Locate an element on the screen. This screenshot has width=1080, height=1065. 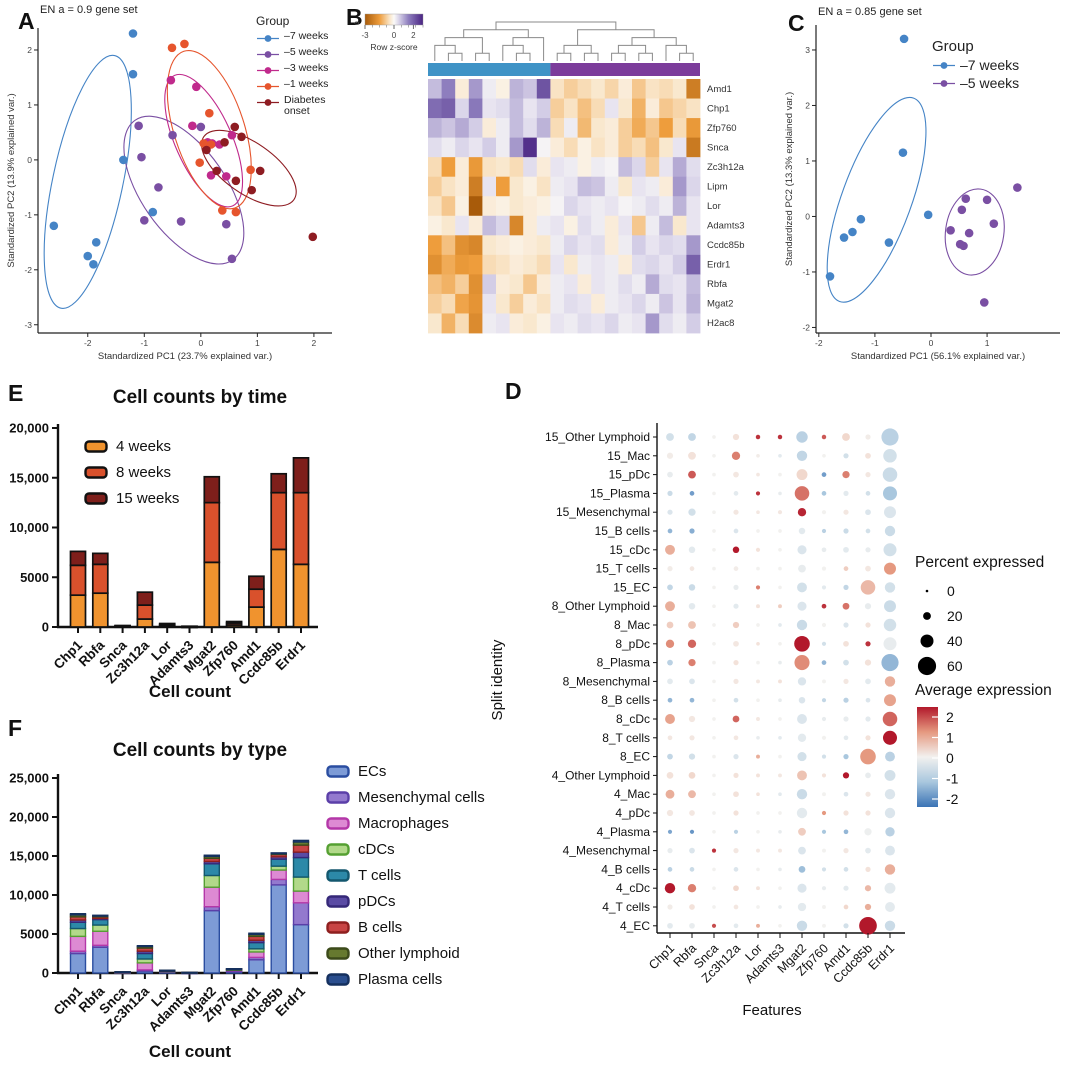
identity-label: 15_Other Lymphoid is located at coordinates (597, 437).